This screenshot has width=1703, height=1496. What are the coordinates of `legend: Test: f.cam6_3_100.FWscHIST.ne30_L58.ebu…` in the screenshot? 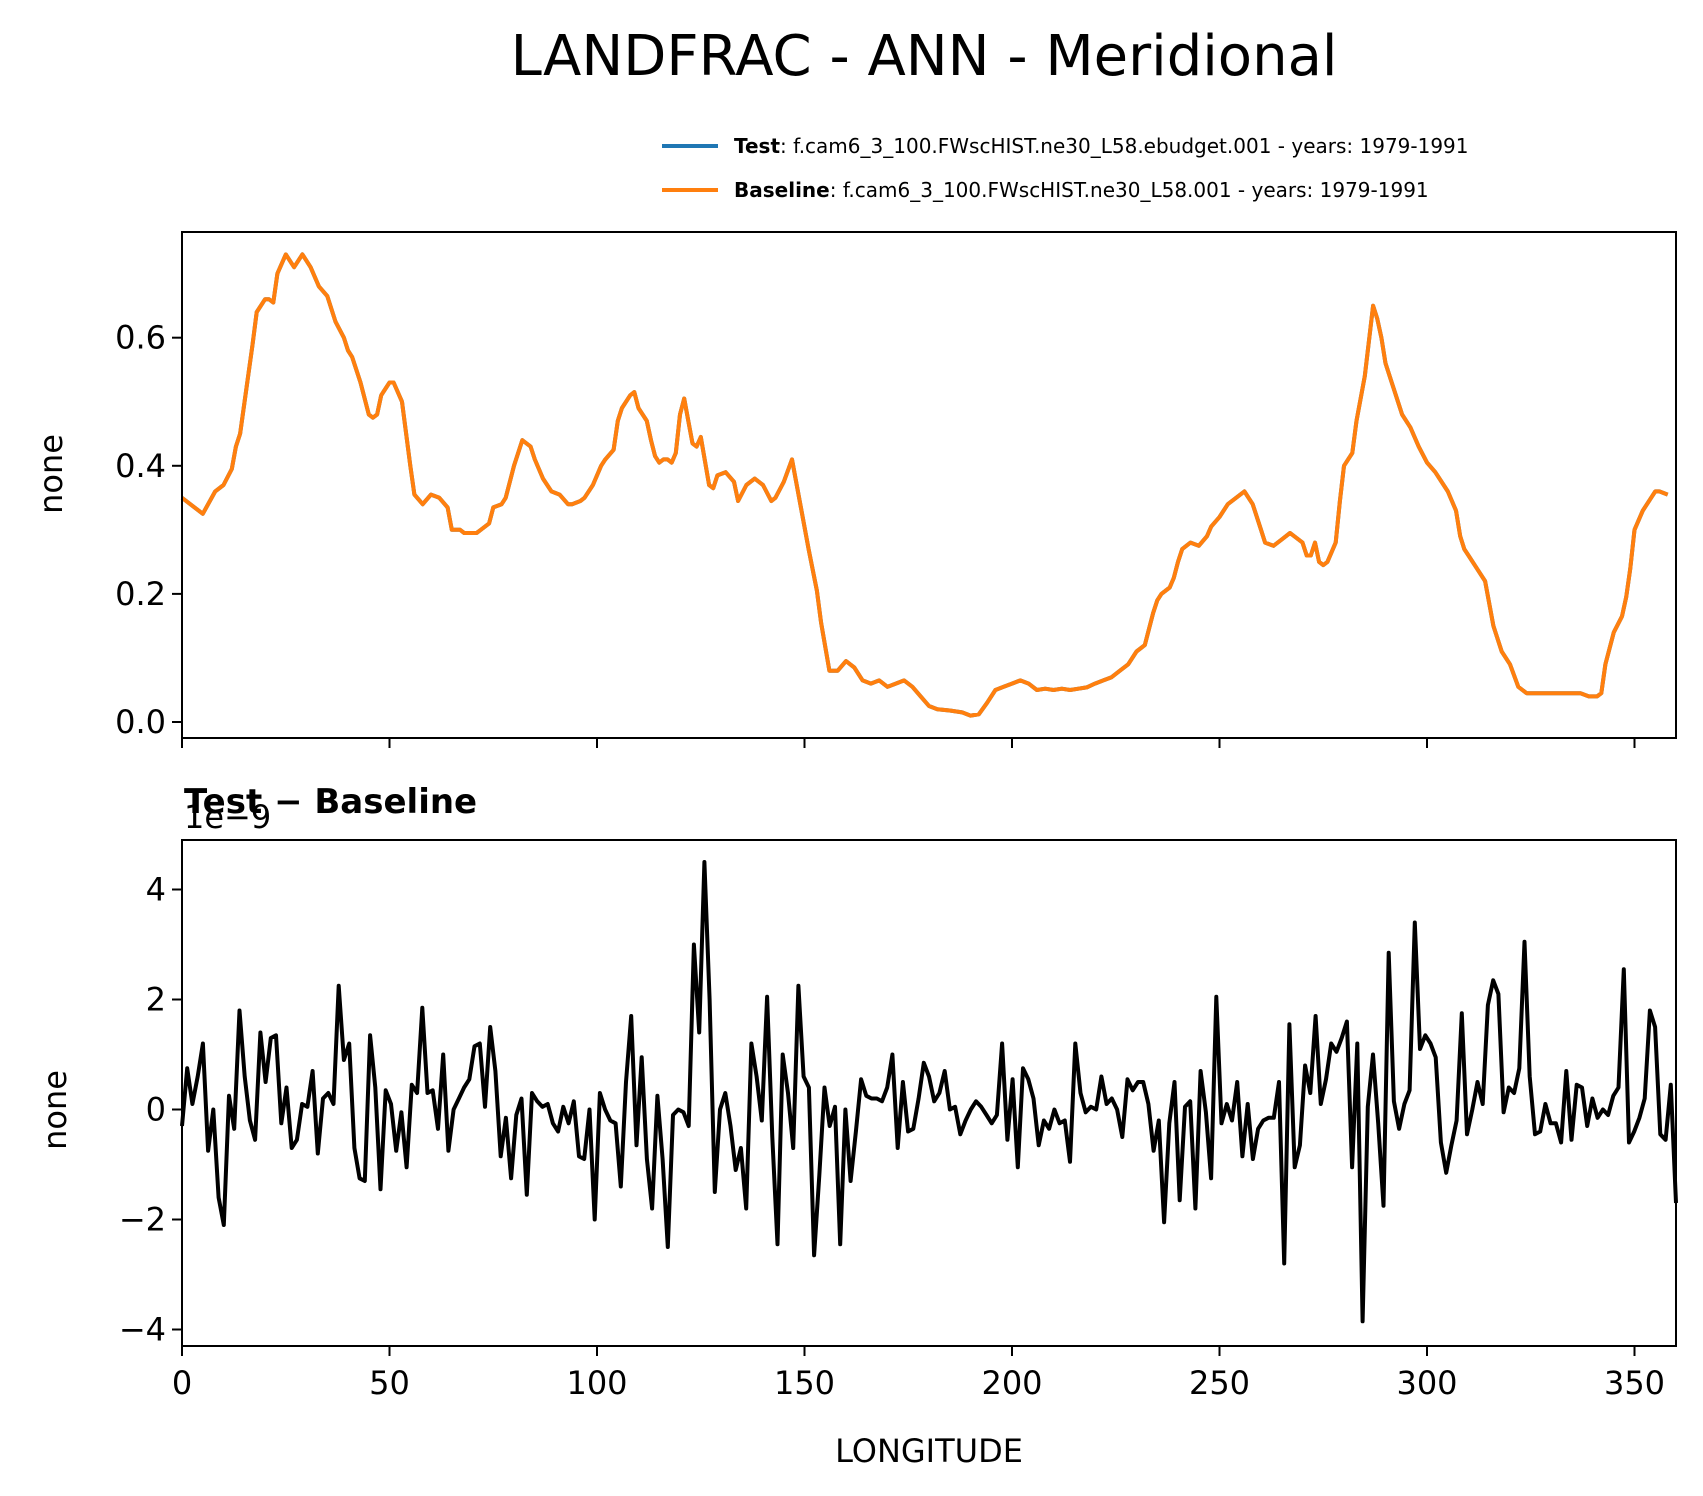 It's located at (1065, 168).